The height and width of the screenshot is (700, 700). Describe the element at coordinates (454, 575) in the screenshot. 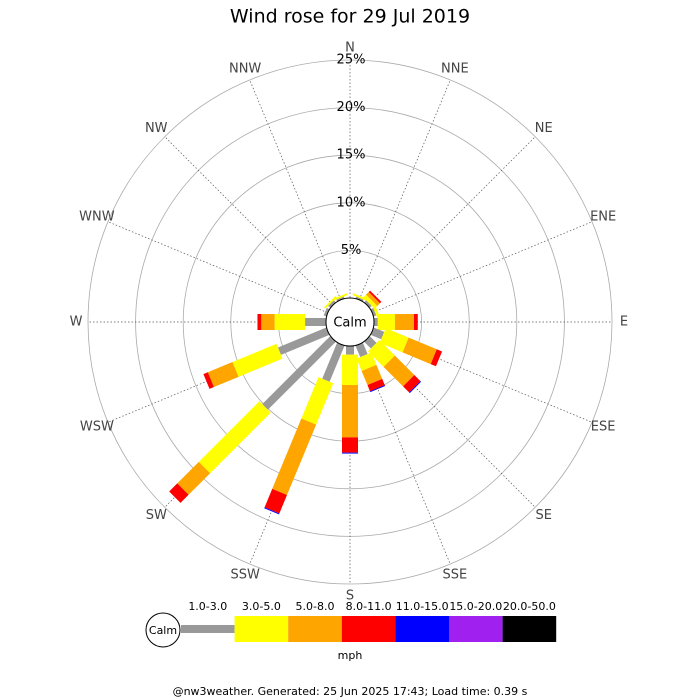

I see `direction-label: SSE` at that location.